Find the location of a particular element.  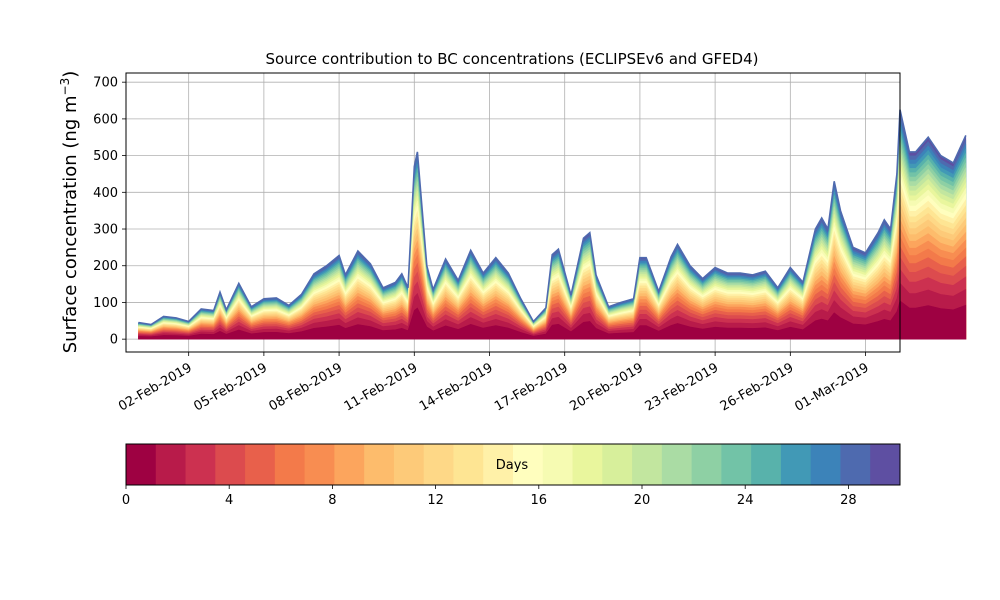

colorbar-tick-label: 28 is located at coordinates (848, 500).